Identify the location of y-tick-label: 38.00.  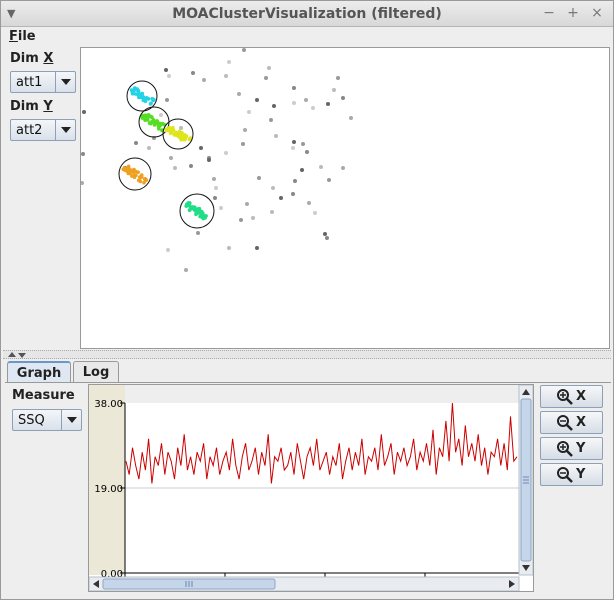
(108, 404).